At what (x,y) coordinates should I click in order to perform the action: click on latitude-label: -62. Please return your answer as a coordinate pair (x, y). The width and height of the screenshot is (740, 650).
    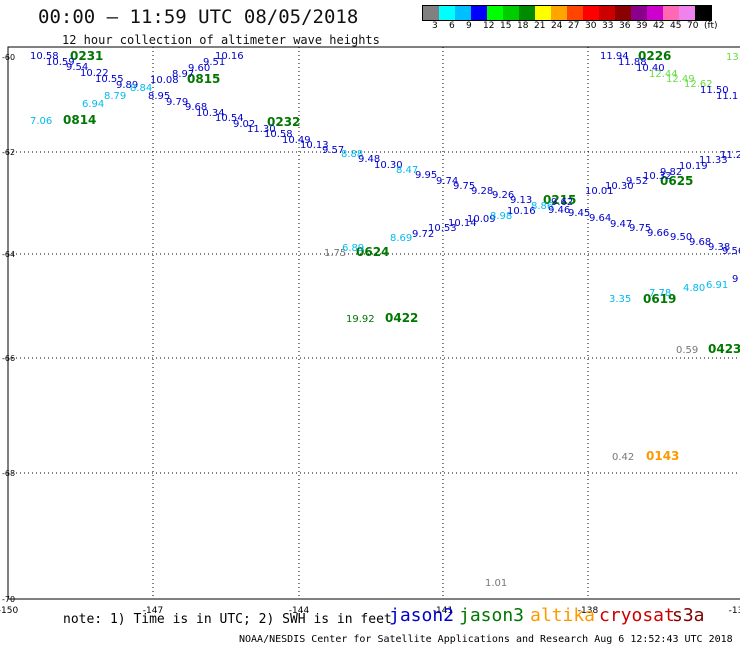
    Looking at the image, I should click on (8, 152).